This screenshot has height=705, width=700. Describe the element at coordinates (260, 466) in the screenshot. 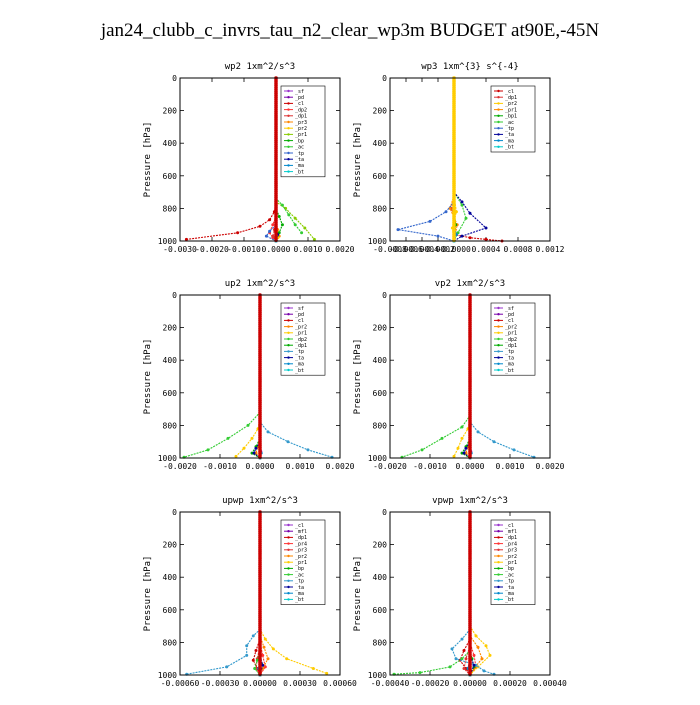

I see `x-tick-label: 0.0000` at that location.